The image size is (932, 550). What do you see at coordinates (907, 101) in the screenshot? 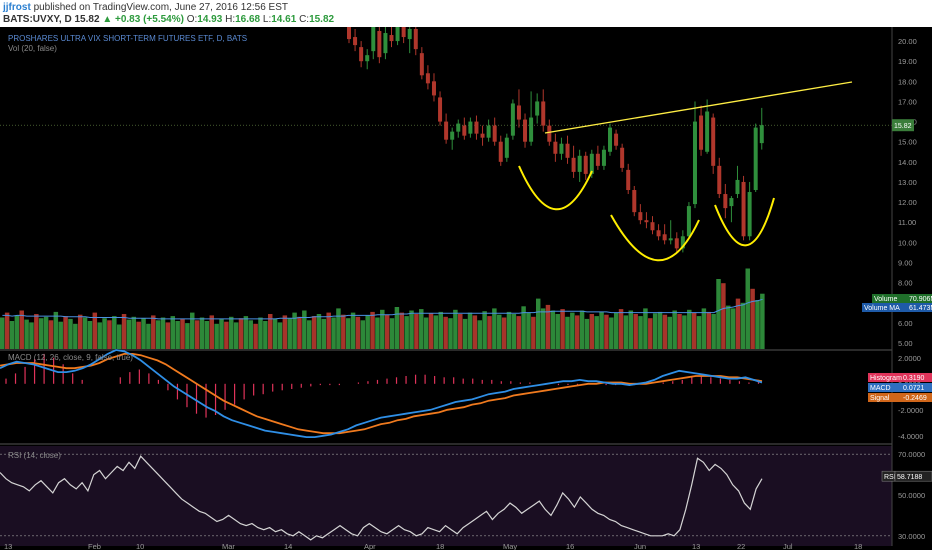
I see `price-tick-label: 17.00` at bounding box center [907, 101].